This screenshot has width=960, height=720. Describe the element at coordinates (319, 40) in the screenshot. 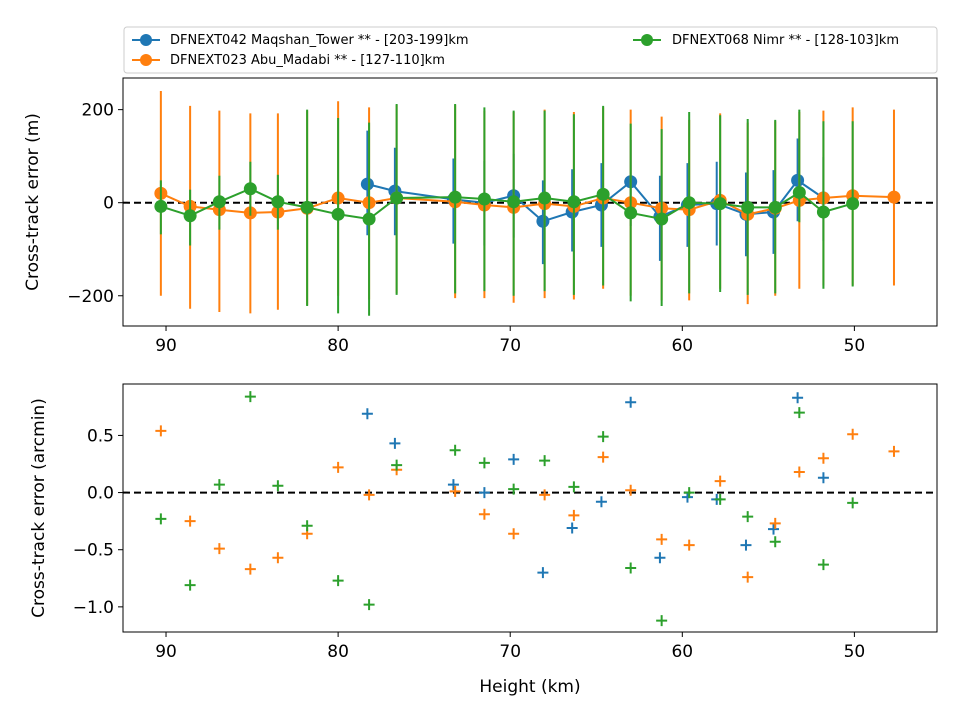

I see `legend-label: DFNEXT042 Maqshan_Tower ** - [203-199]km` at that location.